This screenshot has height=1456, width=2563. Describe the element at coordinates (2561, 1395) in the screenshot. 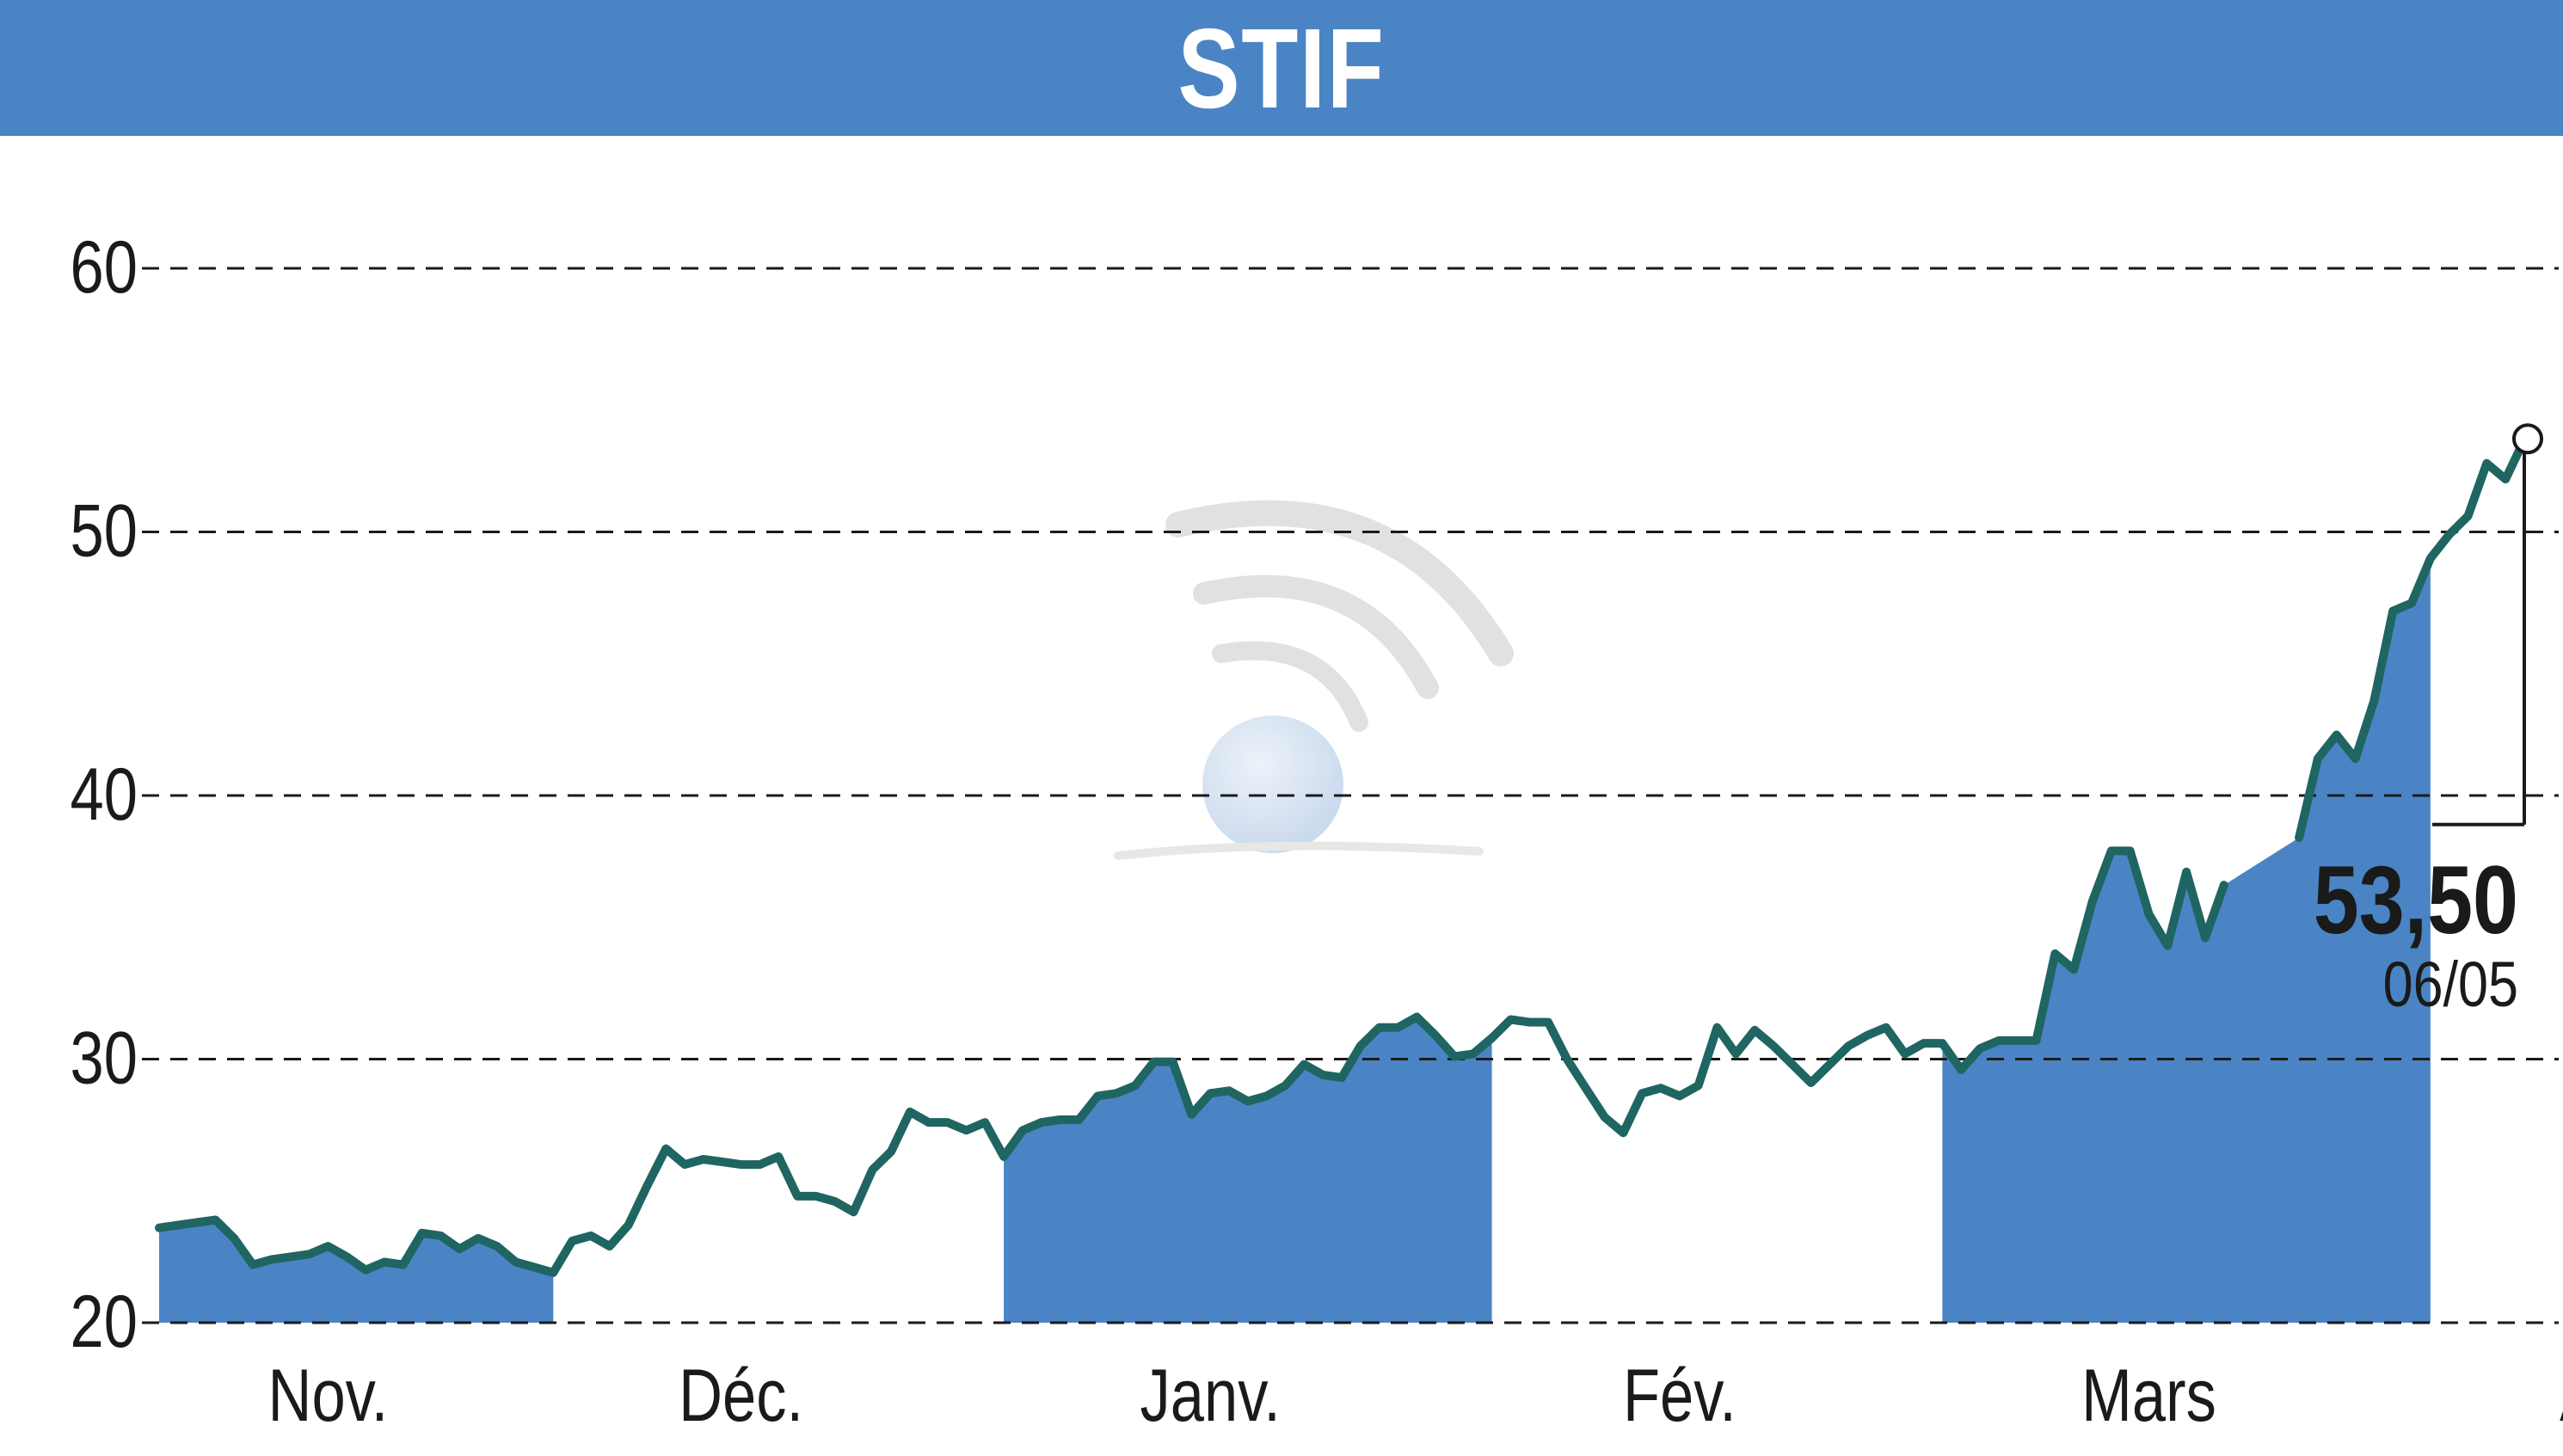

I see `month-label-5: Avril` at that location.